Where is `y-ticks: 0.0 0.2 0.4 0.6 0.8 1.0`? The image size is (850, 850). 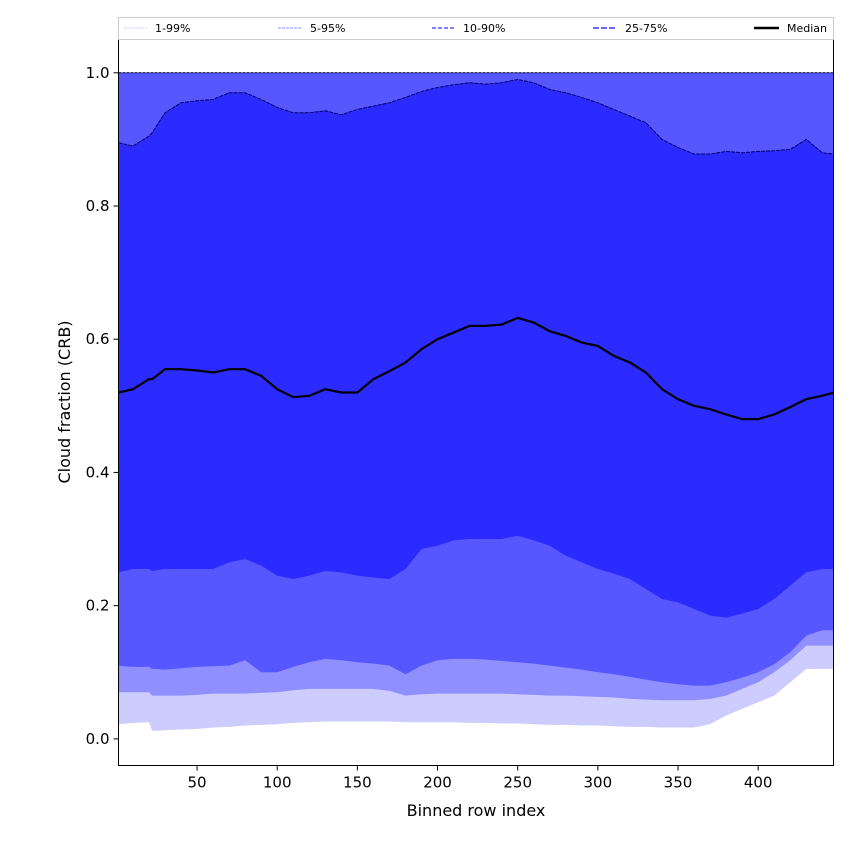 y-ticks: 0.0 0.2 0.4 0.6 0.8 1.0 is located at coordinates (102, 406).